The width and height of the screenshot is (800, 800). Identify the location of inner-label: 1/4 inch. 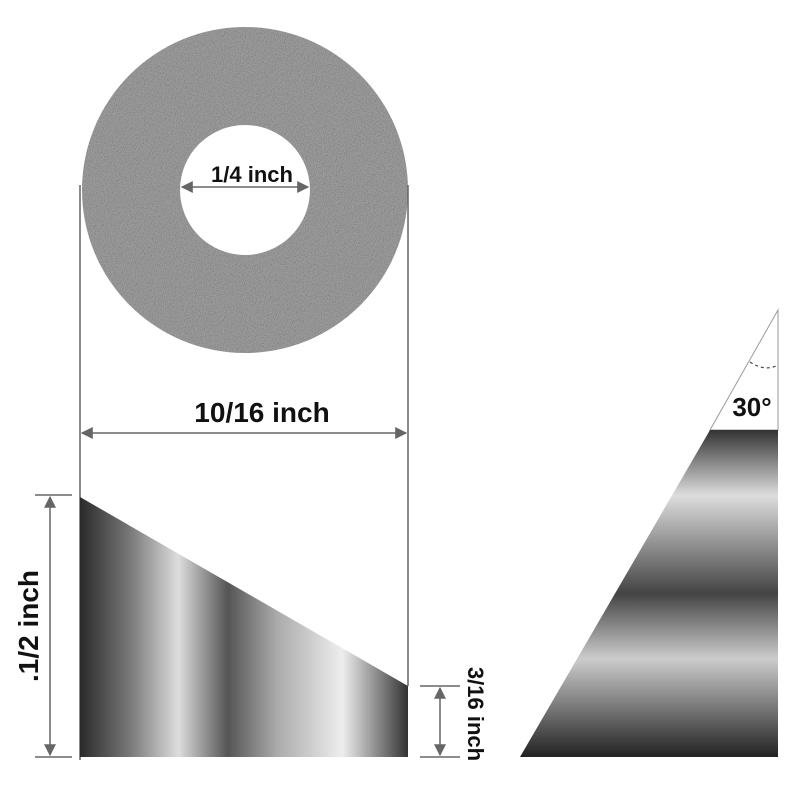
(252, 174).